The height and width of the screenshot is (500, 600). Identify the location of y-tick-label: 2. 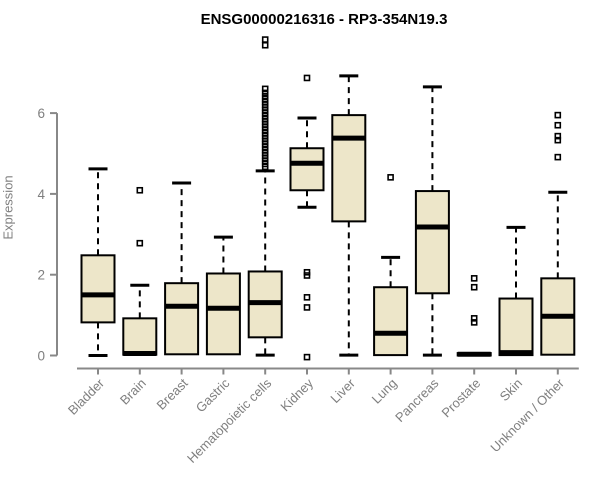
(41, 275).